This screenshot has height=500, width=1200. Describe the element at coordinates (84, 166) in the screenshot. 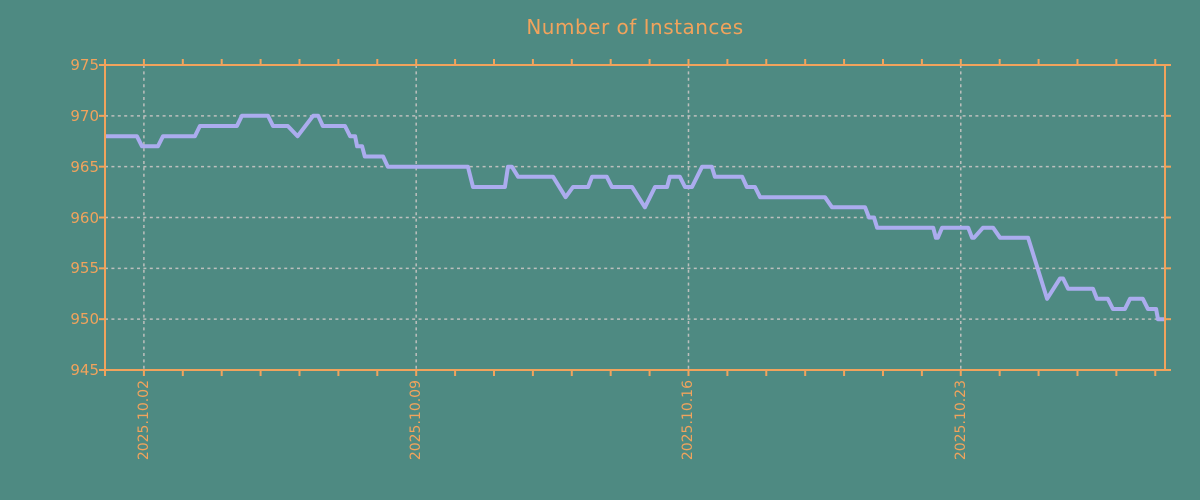

I see `y-tick-label: 965` at that location.